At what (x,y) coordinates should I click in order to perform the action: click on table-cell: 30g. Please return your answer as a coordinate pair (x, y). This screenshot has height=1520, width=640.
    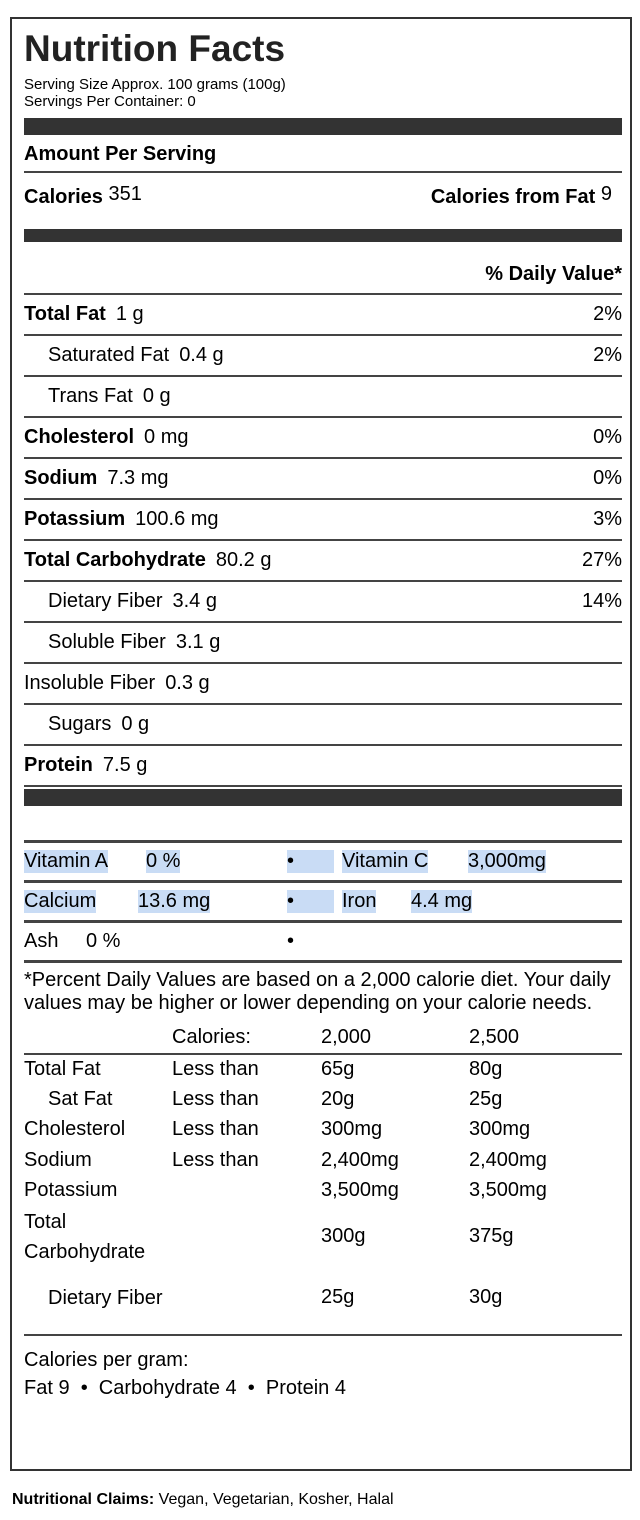
    Looking at the image, I should click on (486, 1297).